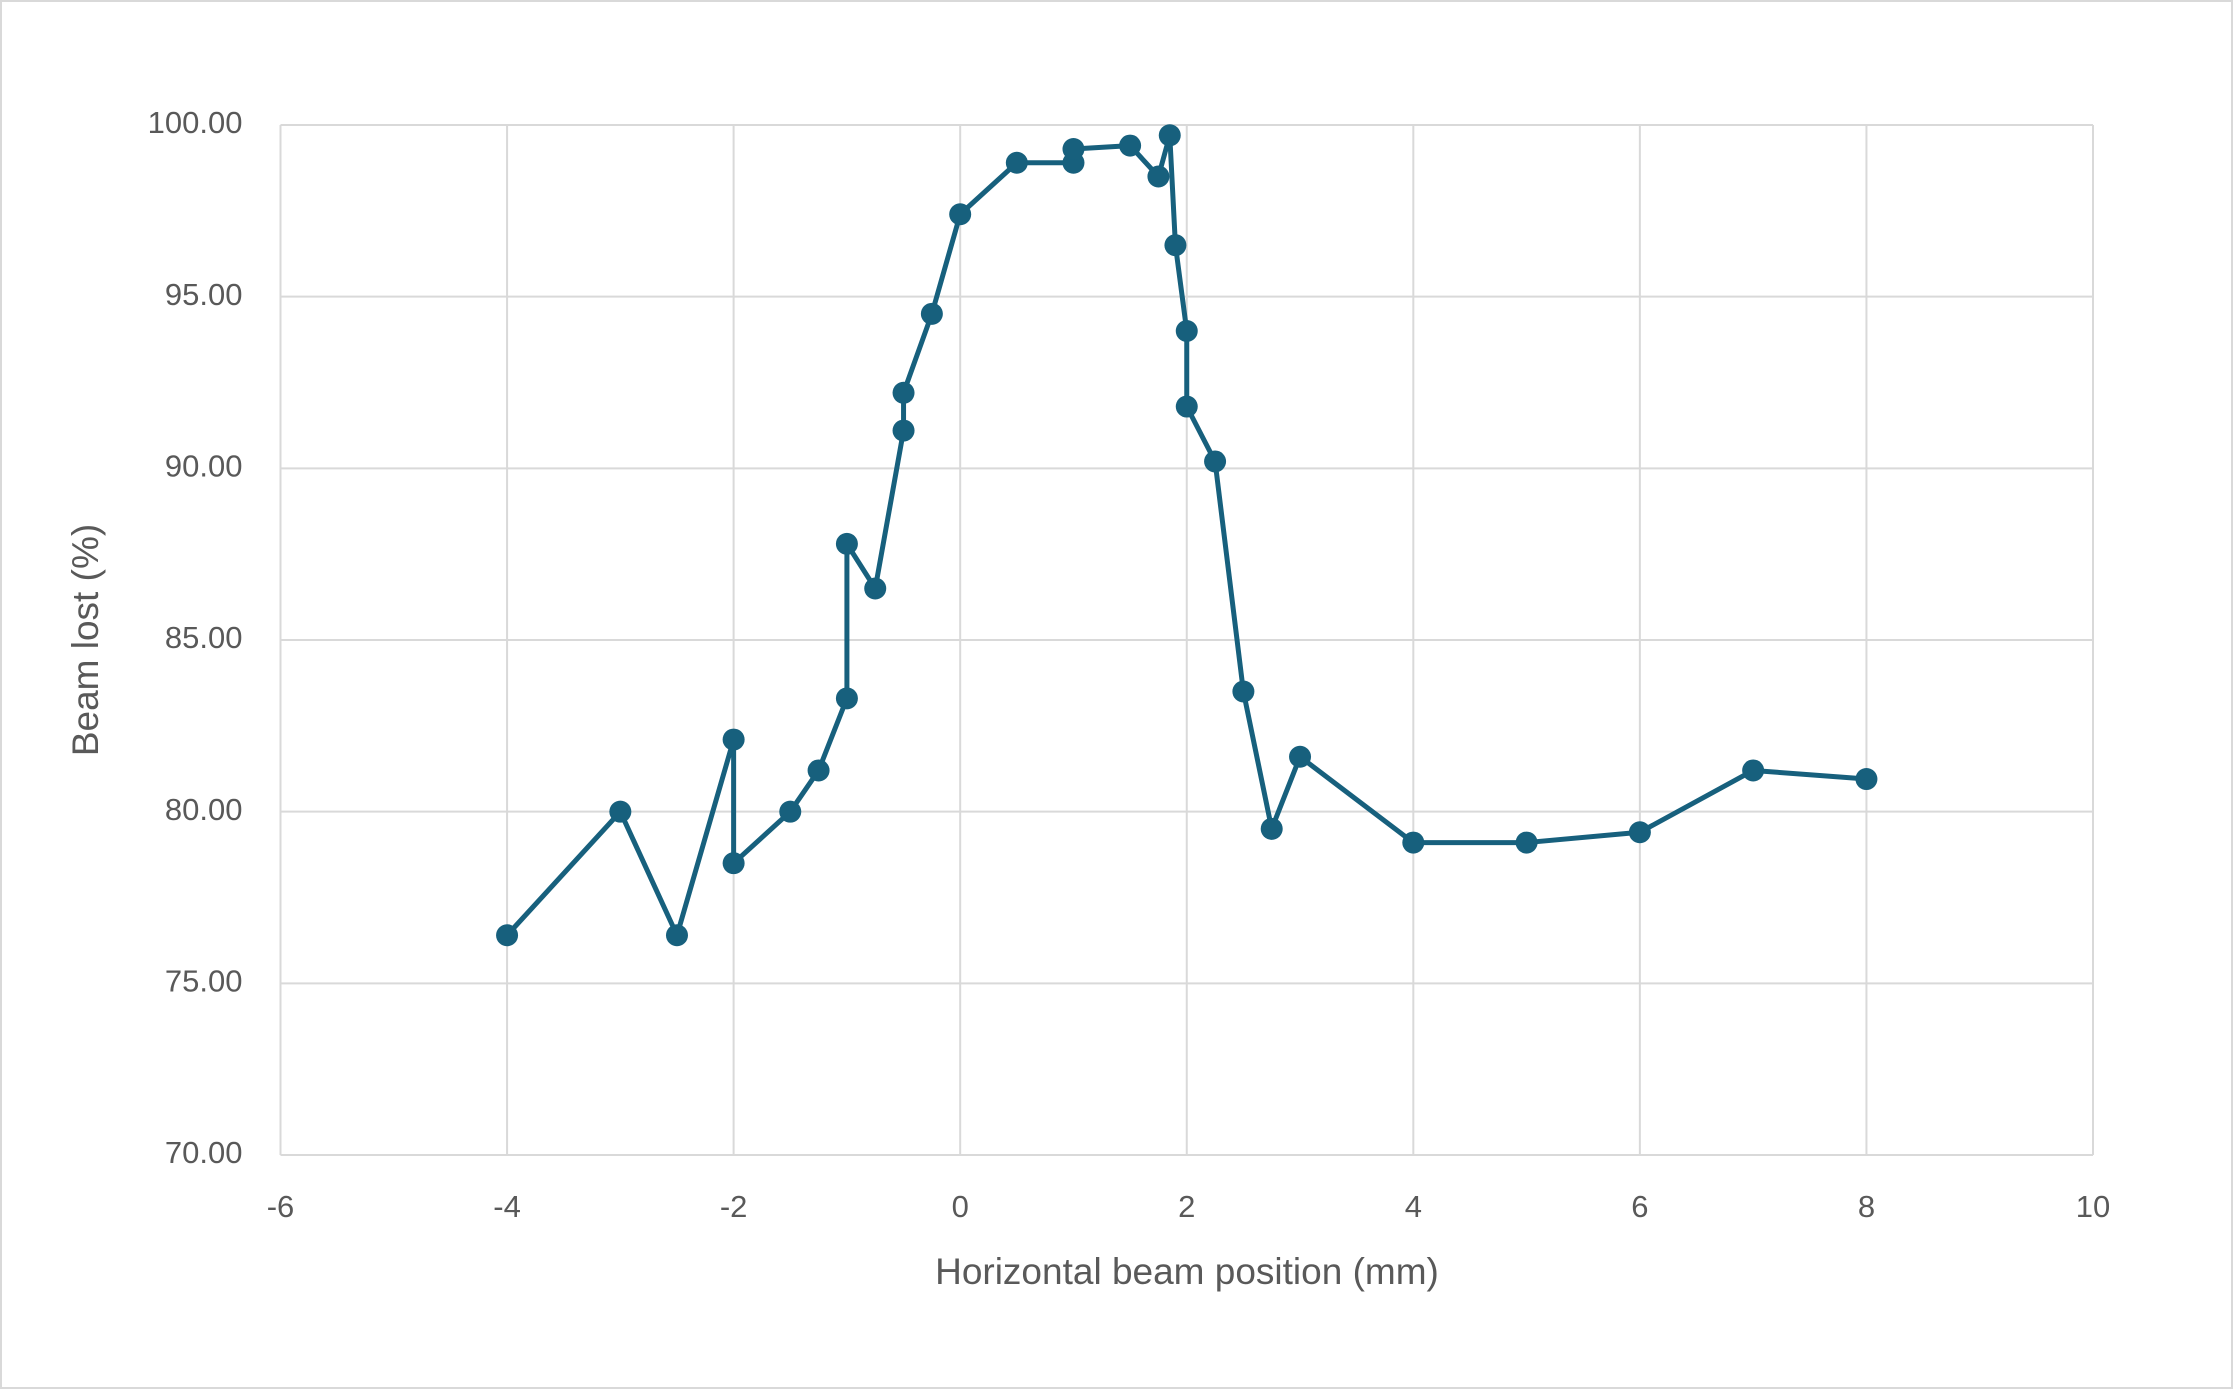 The width and height of the screenshot is (2233, 1389). I want to click on x-tick-label: 6, so click(1639, 1206).